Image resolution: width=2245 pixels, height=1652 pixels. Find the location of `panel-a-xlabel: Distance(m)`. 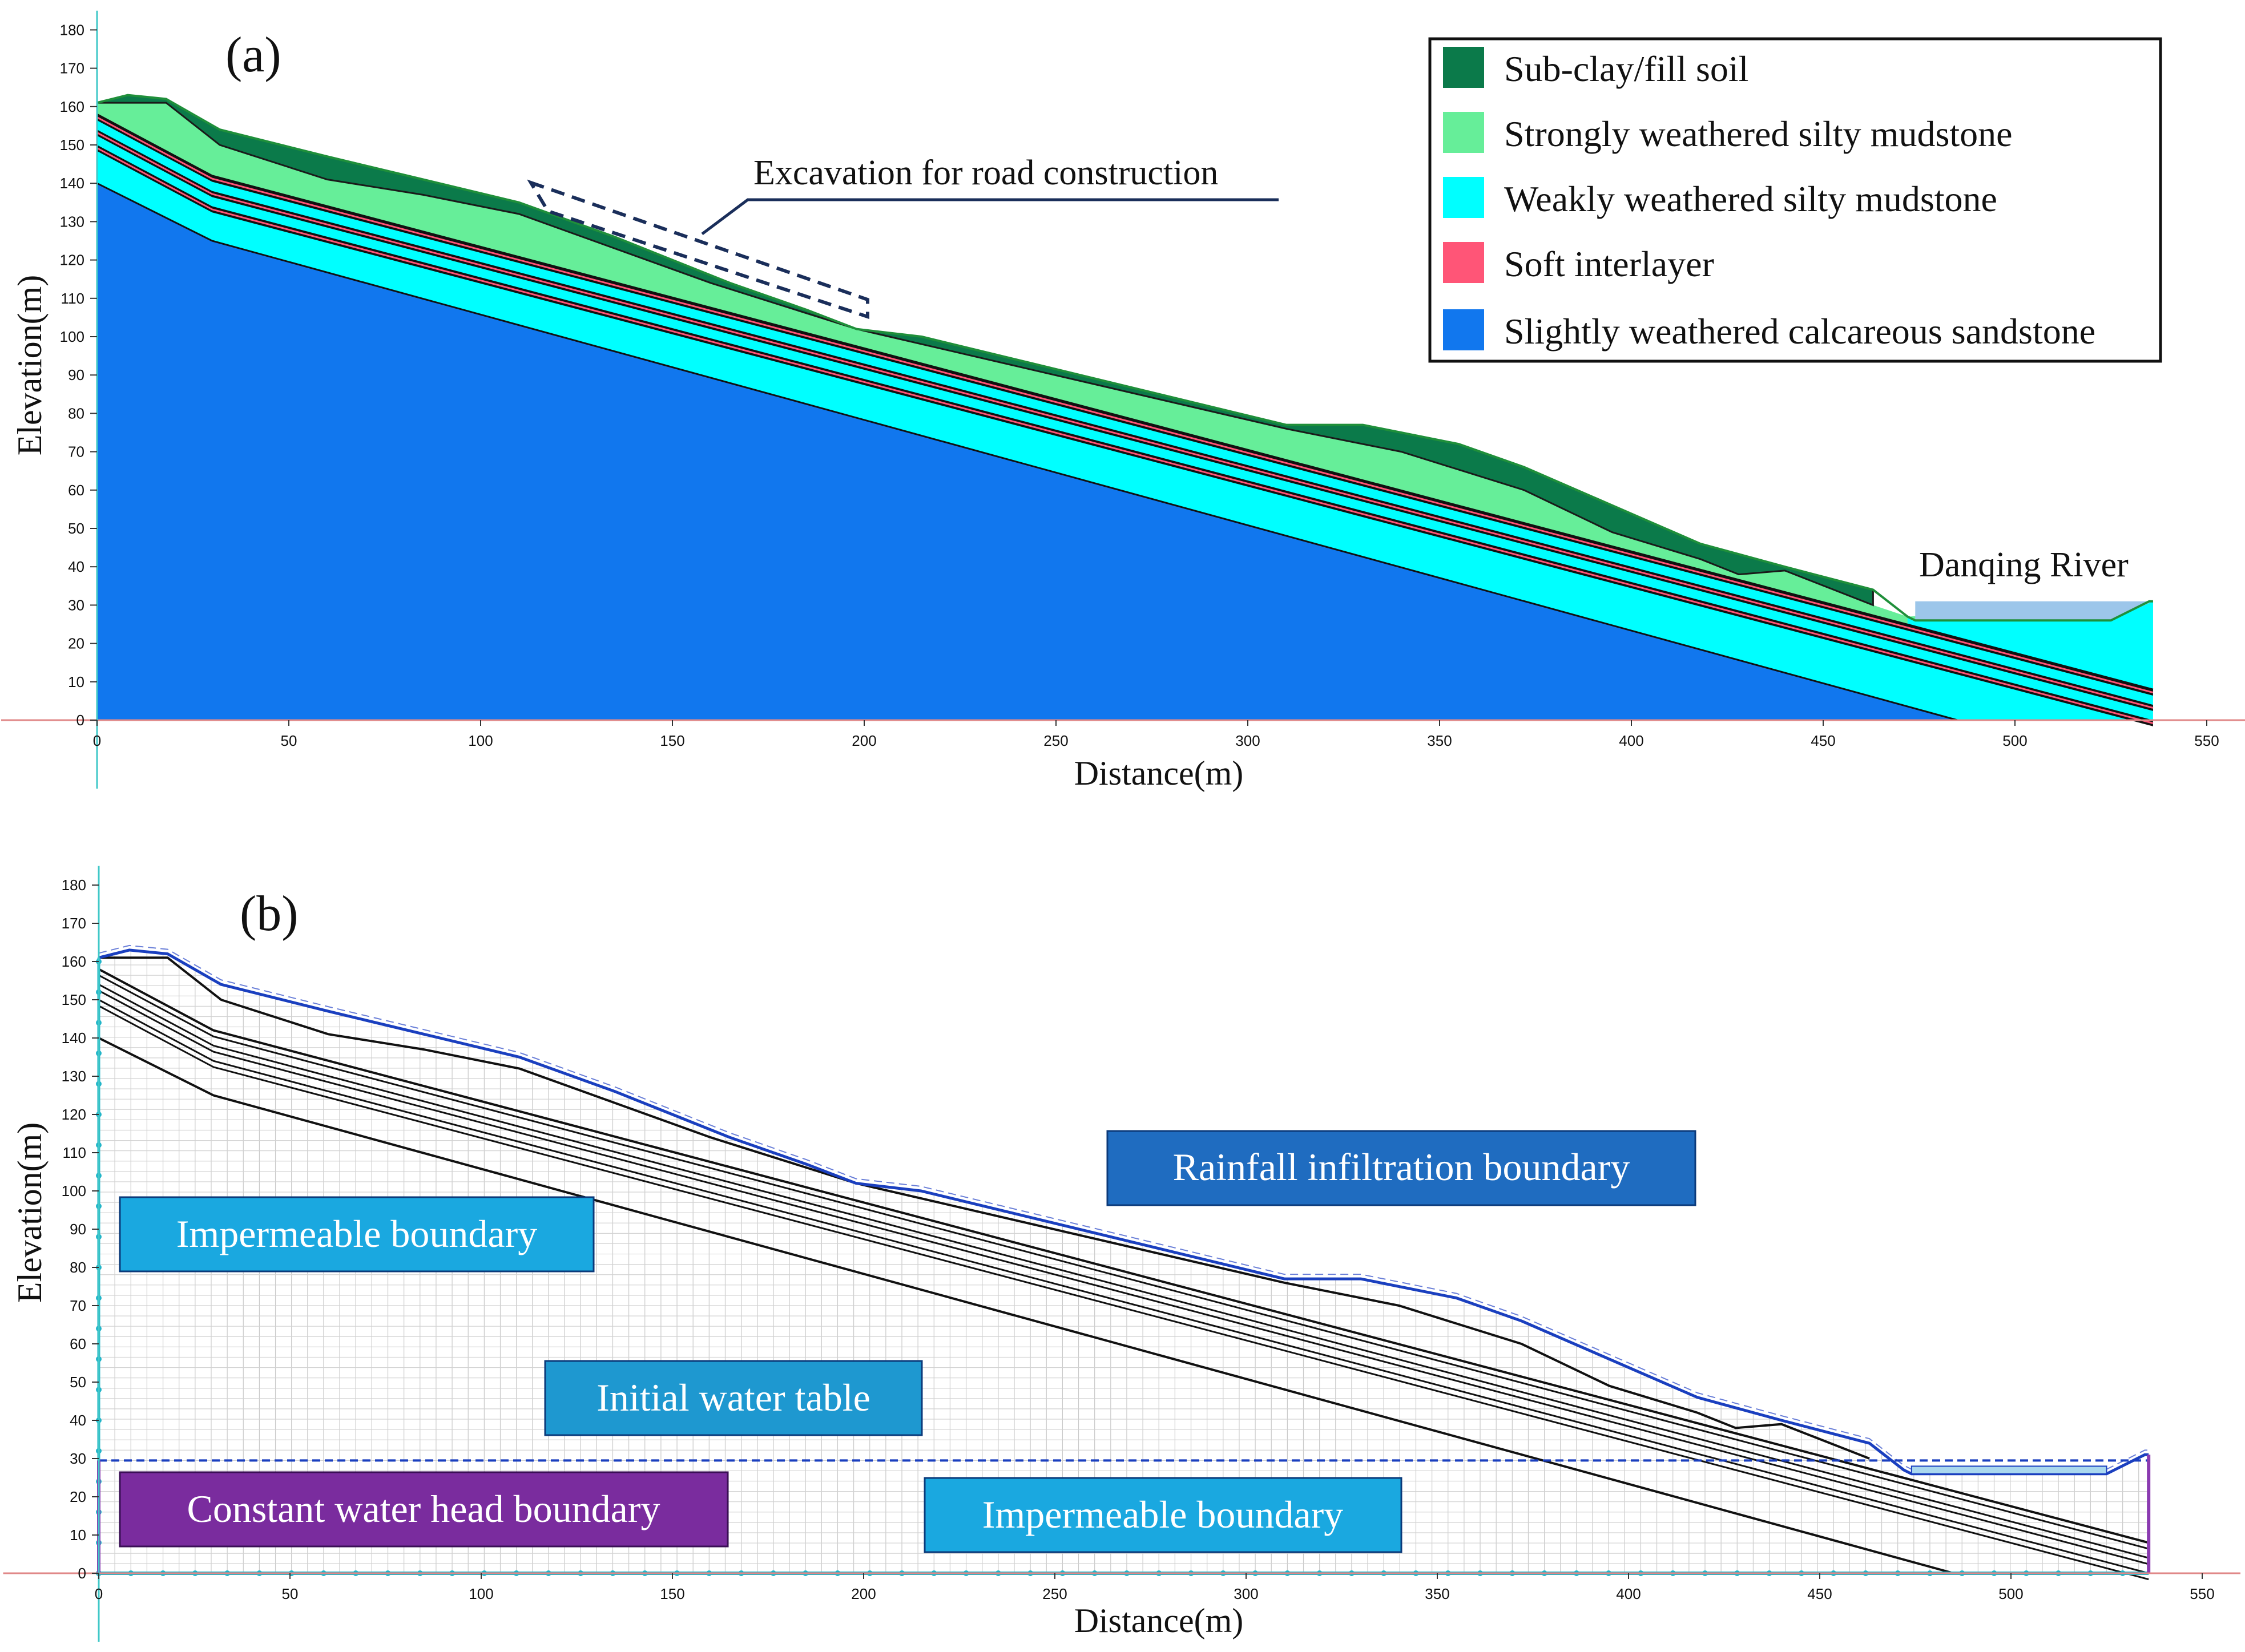

panel-a-xlabel: Distance(m) is located at coordinates (1159, 773).